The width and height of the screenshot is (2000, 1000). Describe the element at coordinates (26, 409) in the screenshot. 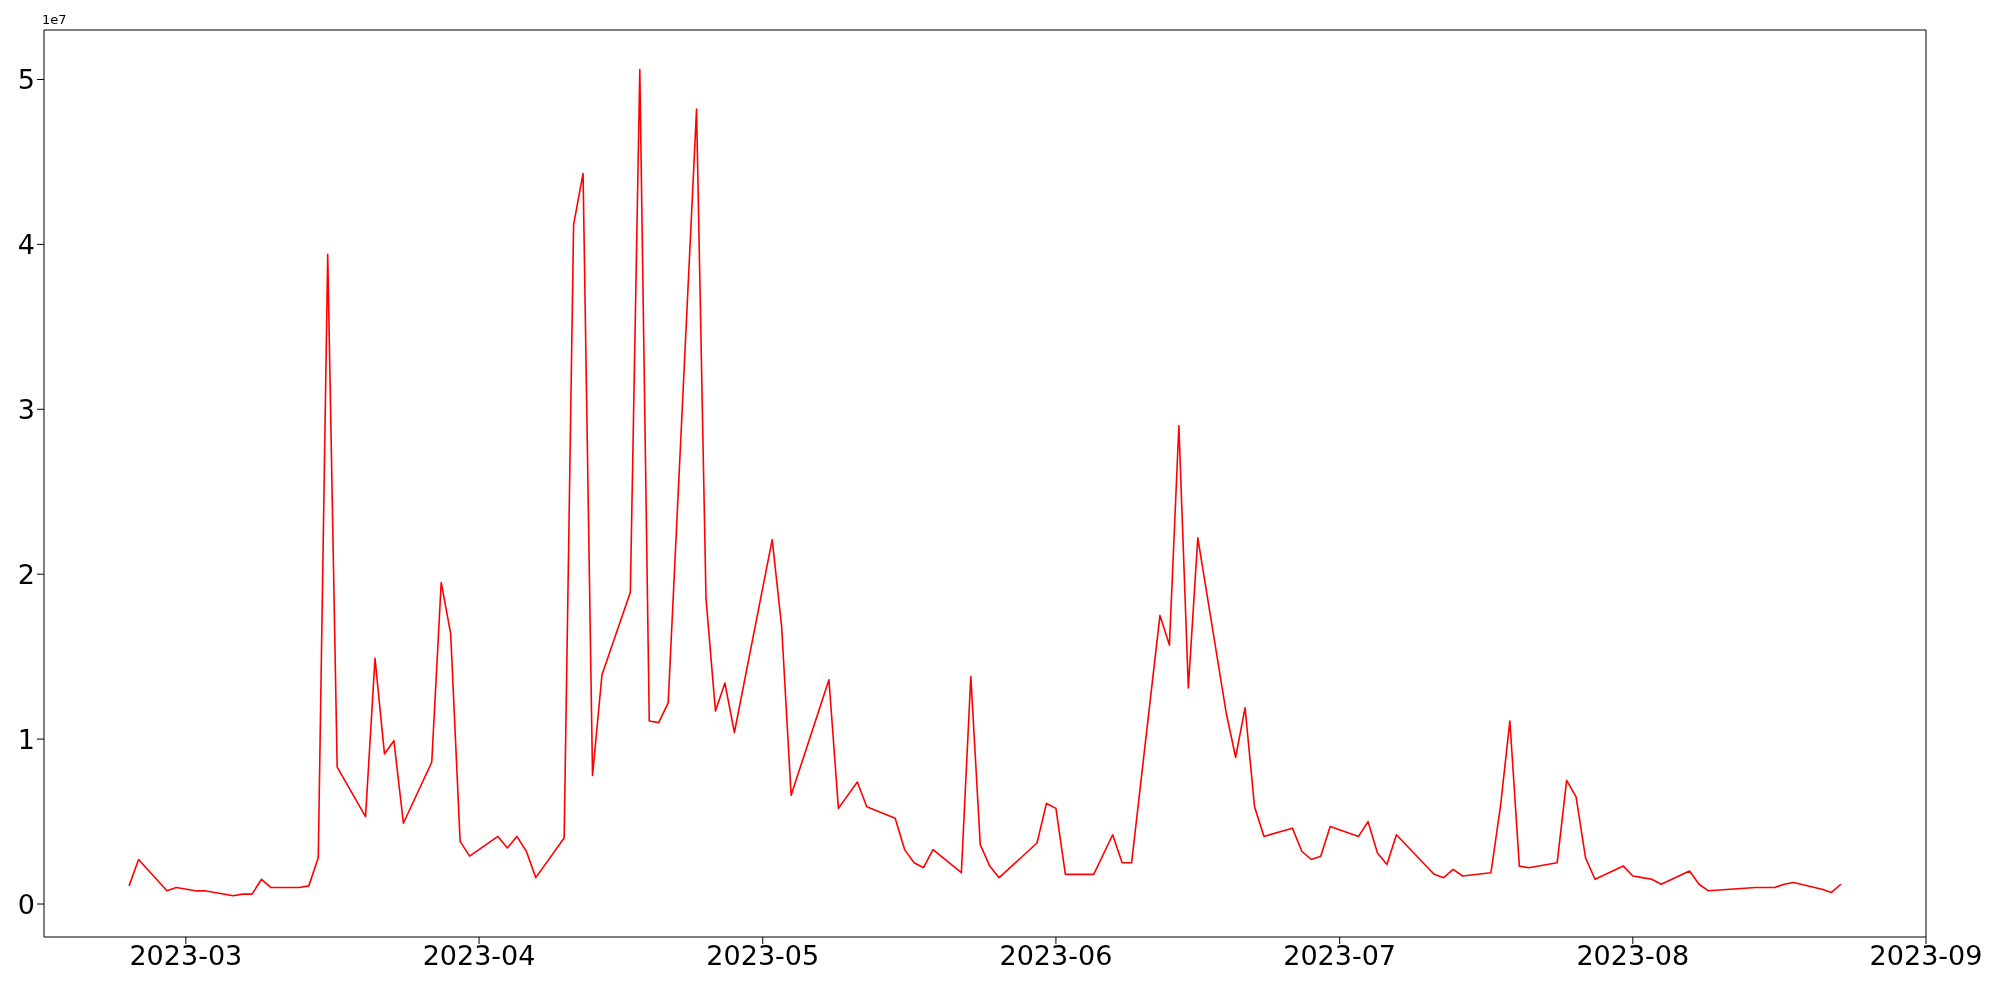

I see `y-tick-label: 3` at that location.